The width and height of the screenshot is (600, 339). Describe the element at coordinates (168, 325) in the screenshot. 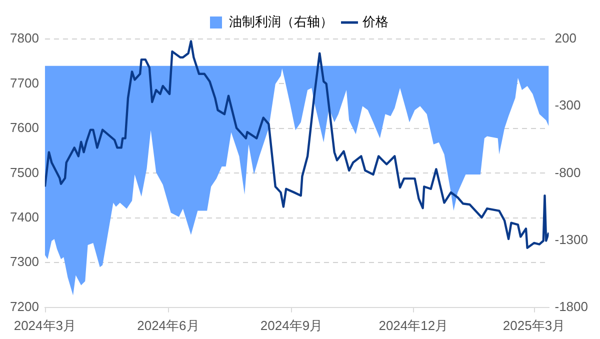

I see `x-tick-label: 2024年6月` at that location.